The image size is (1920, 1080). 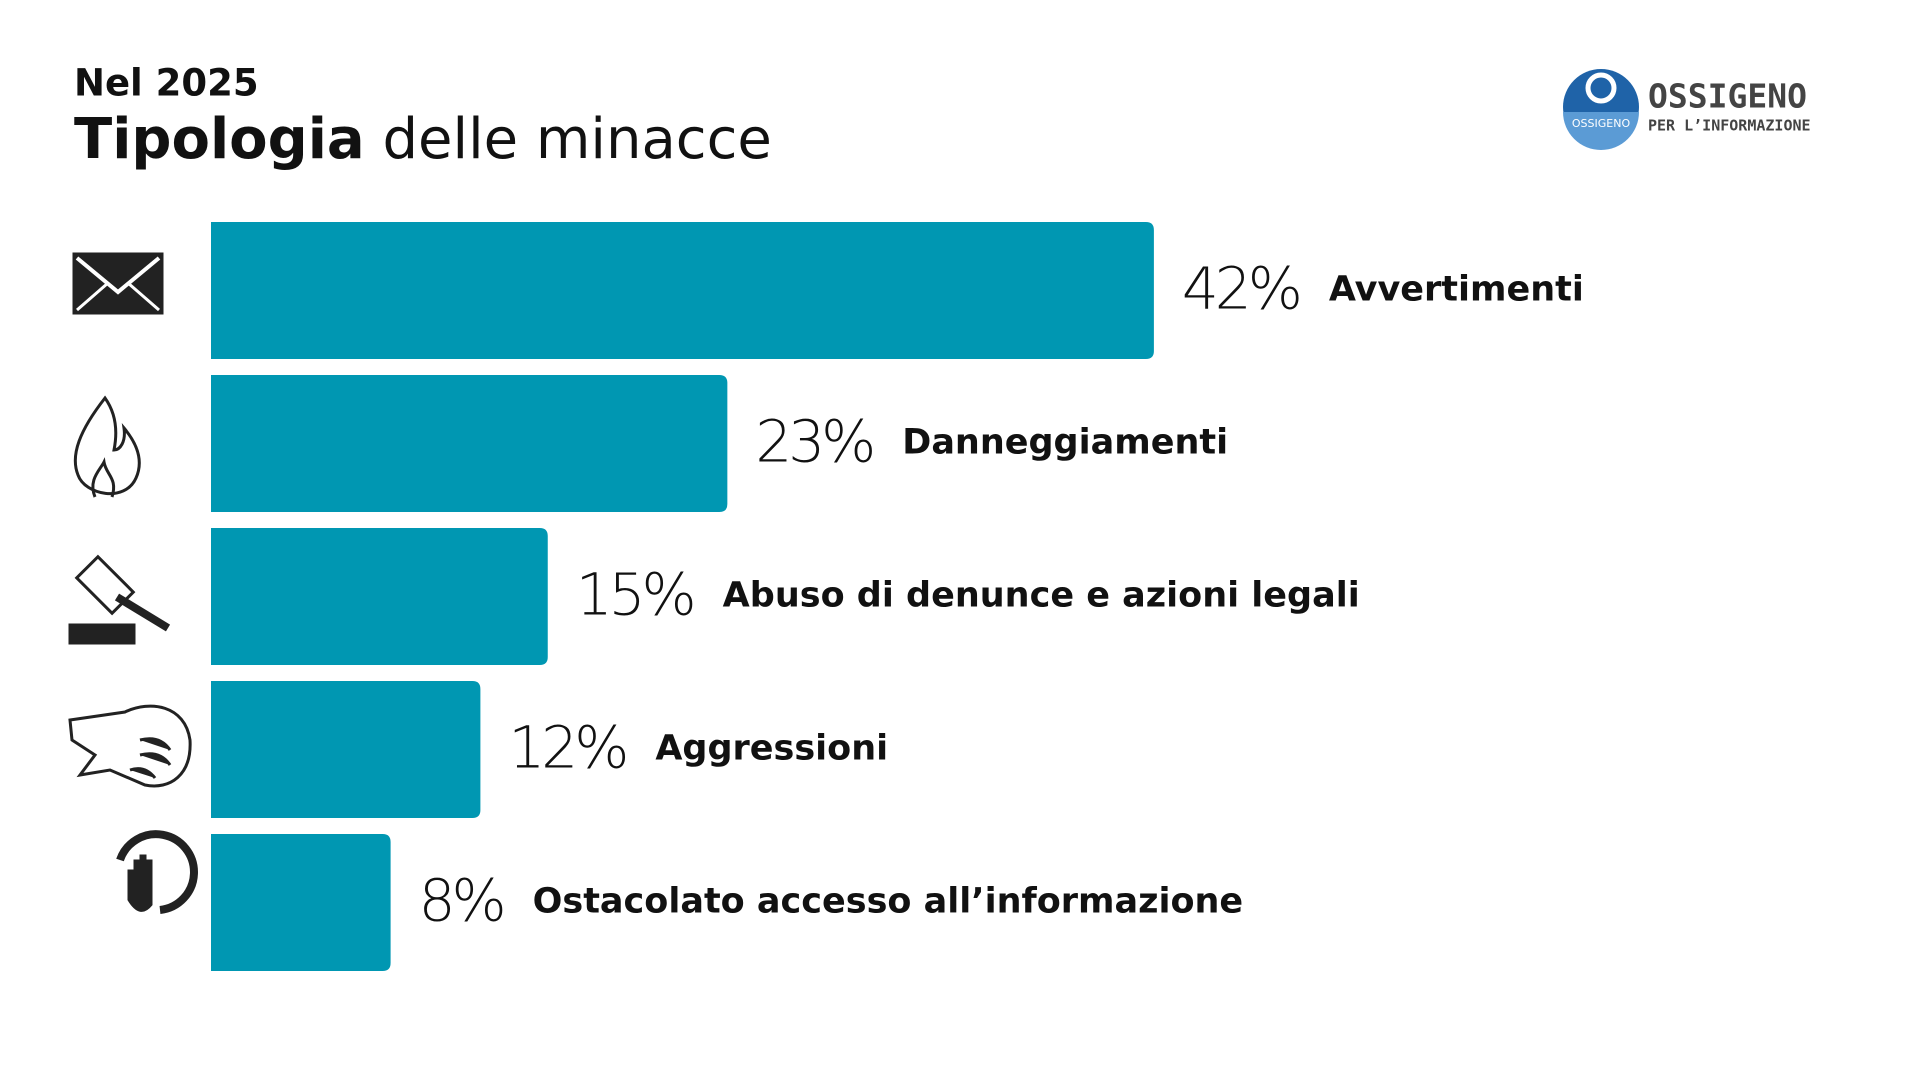 What do you see at coordinates (813, 442) in the screenshot?
I see `value-label: 23%` at bounding box center [813, 442].